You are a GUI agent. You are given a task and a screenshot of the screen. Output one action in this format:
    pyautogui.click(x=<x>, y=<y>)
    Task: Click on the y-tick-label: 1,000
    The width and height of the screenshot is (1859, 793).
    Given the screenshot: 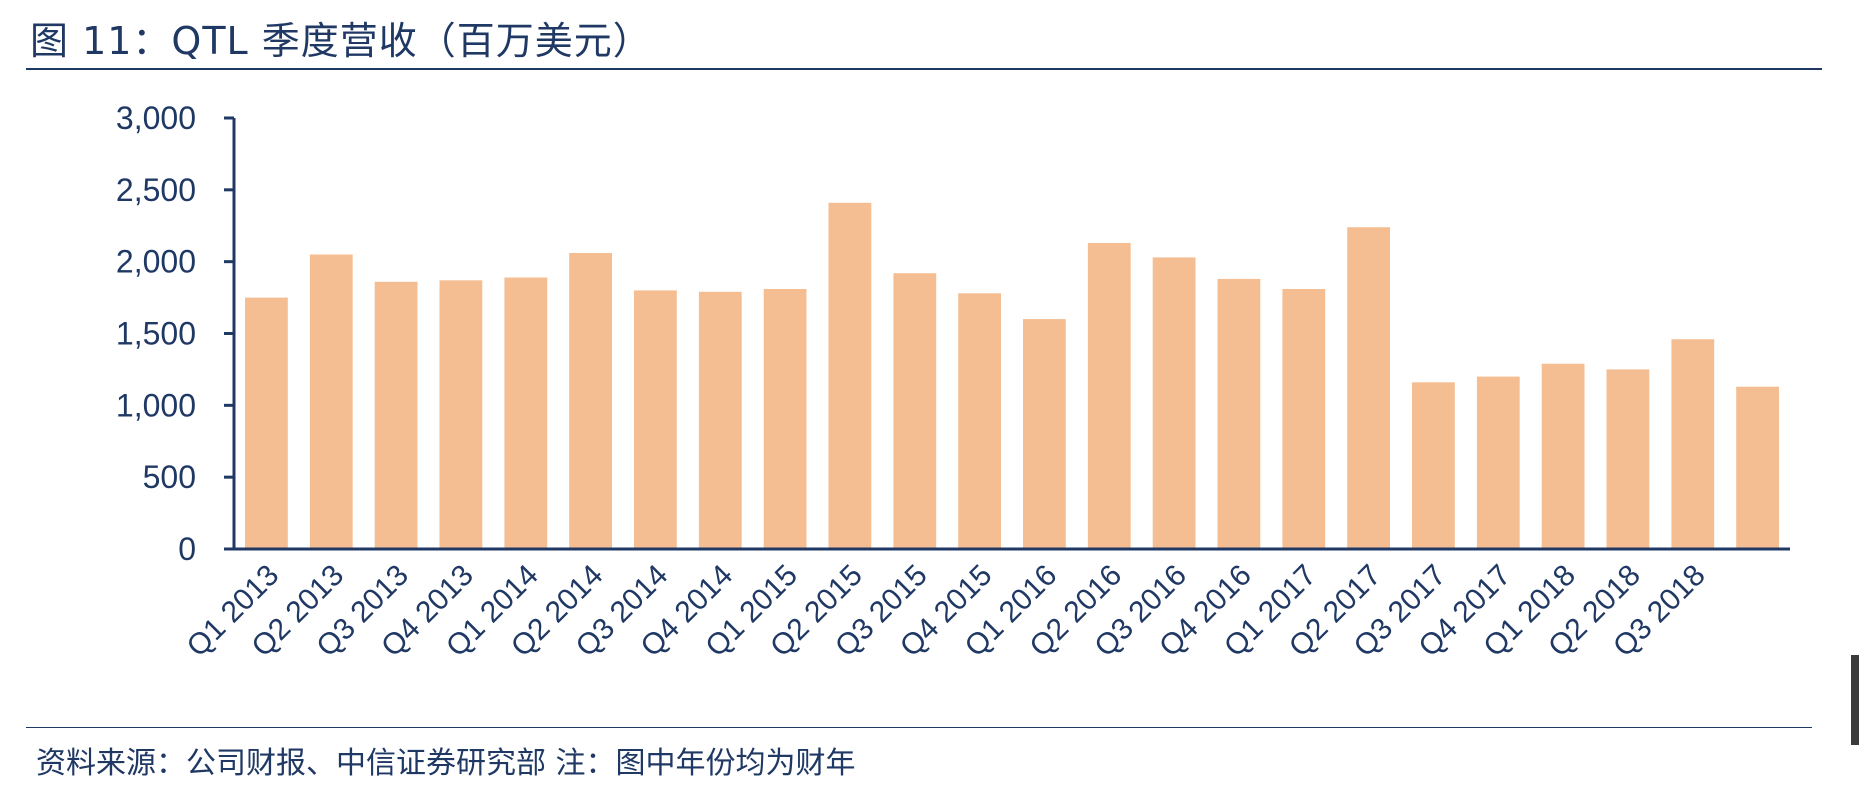 What is the action you would take?
    pyautogui.click(x=156, y=405)
    